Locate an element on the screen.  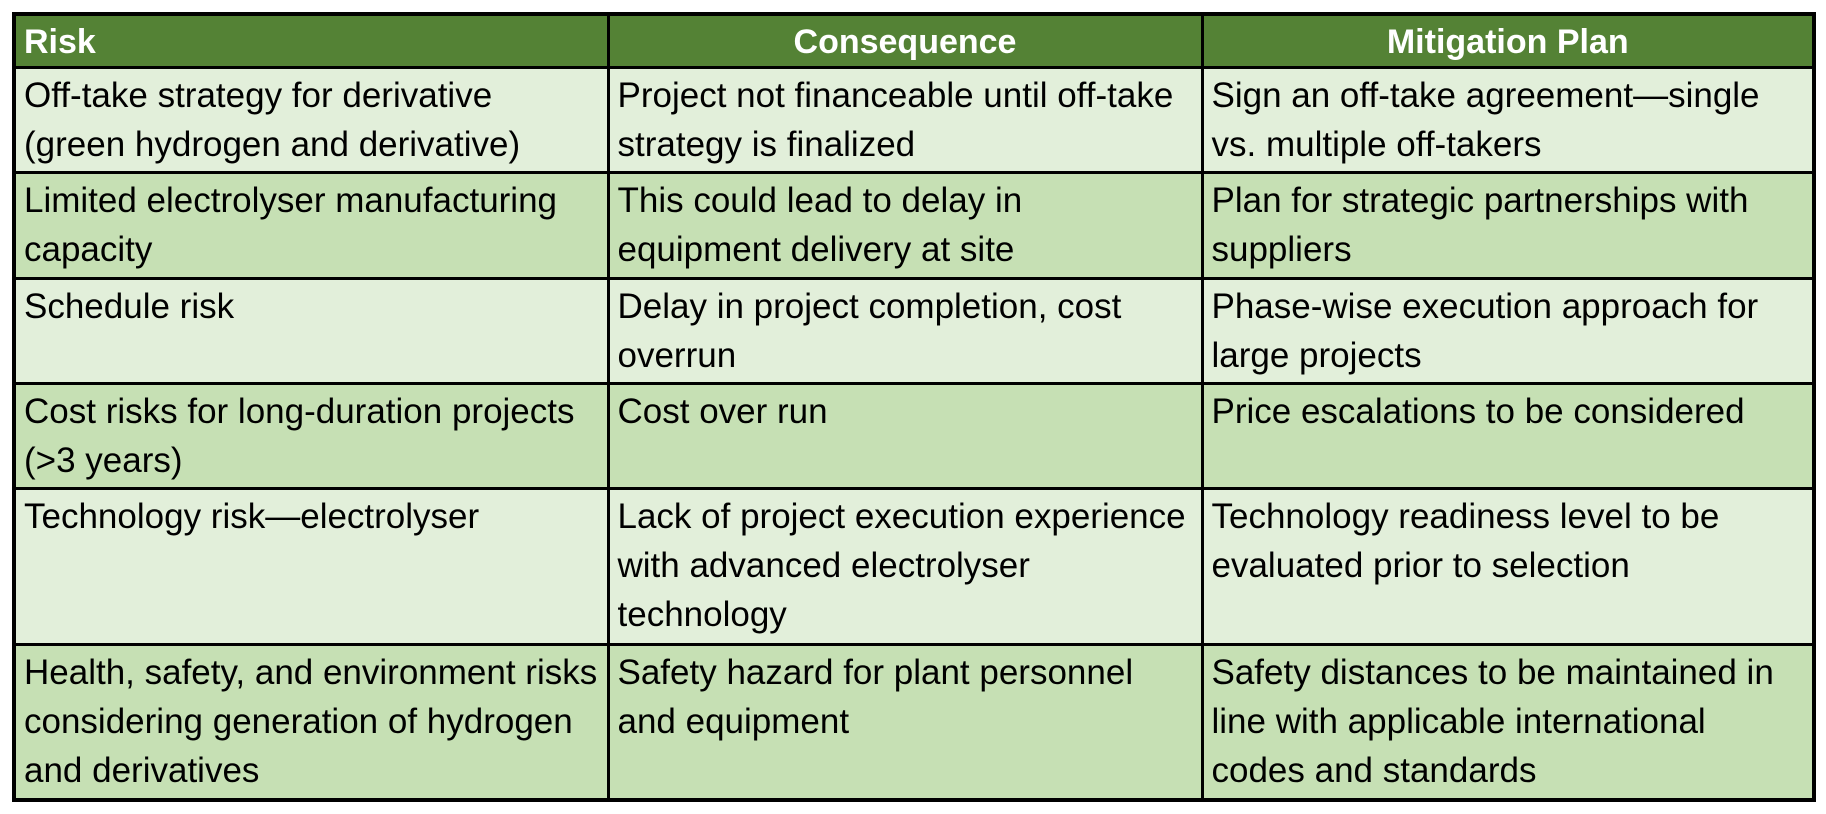
header-consequence: Consequence is located at coordinates (905, 40).